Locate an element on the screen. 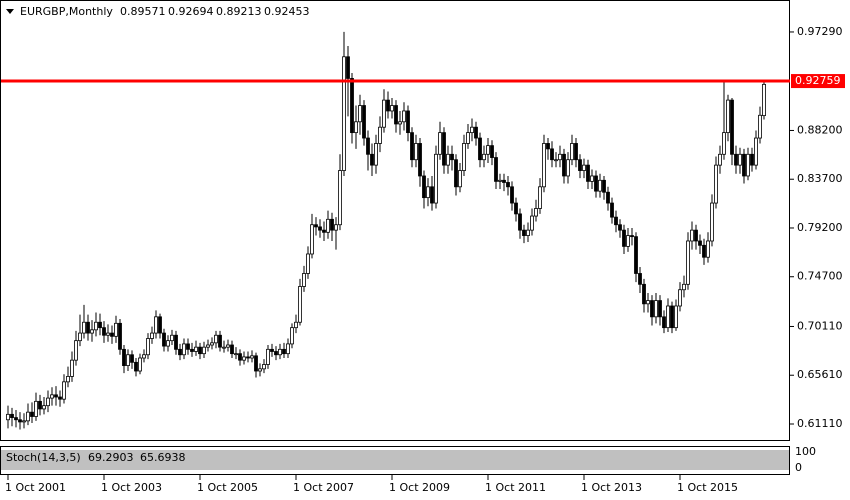  indicator-band is located at coordinates (395, 460).